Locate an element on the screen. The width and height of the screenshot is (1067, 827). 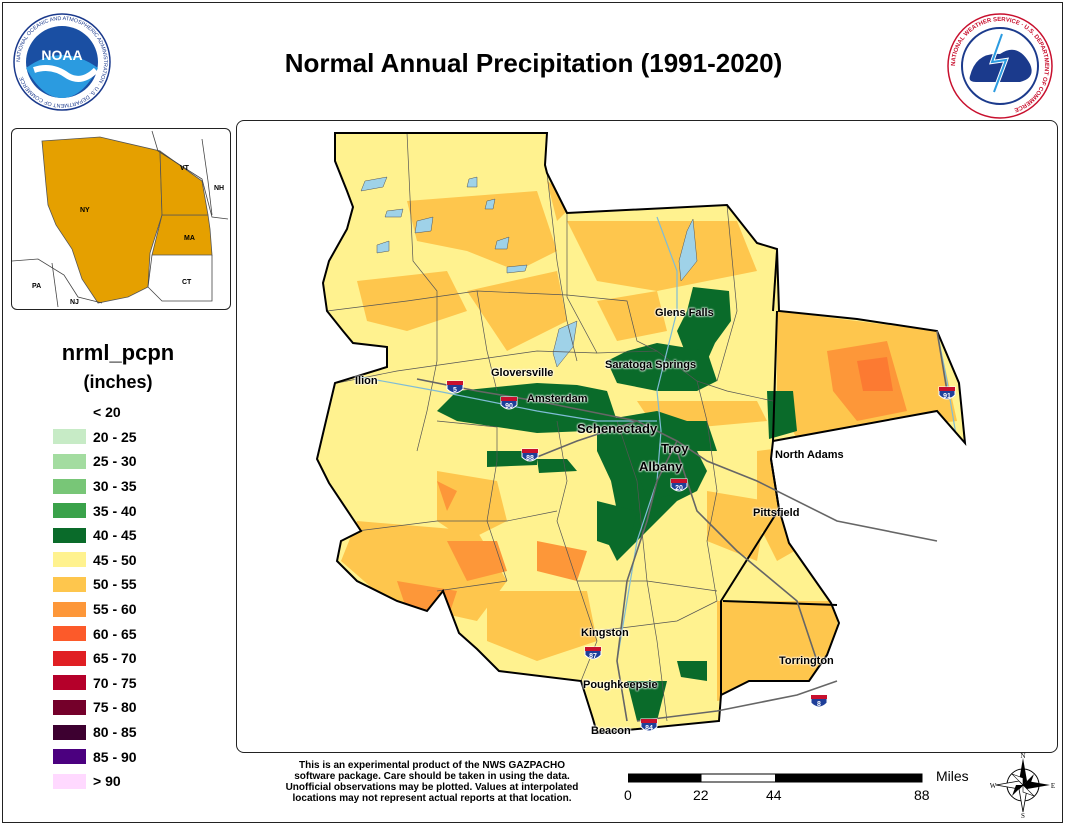
legend-label: 25 - 30 is located at coordinates (115, 461).